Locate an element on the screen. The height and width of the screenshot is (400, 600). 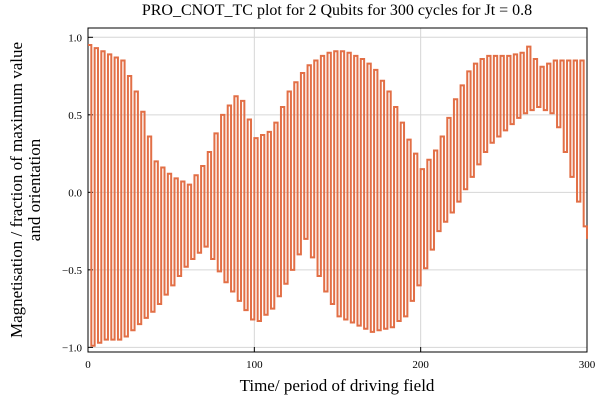
y-tick-label: 0.5 is located at coordinates (75, 116).